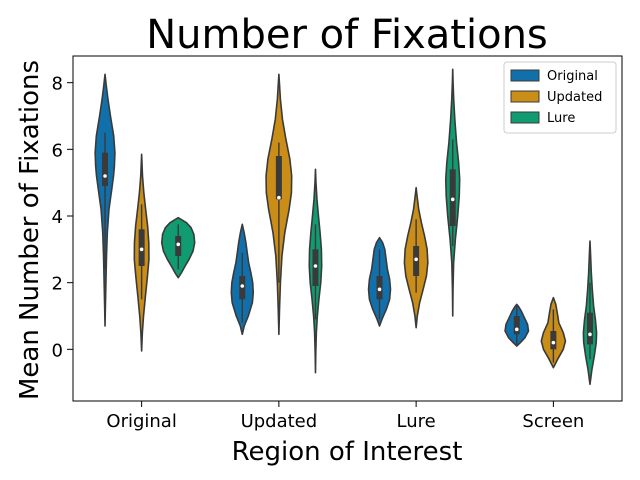  Describe the element at coordinates (572, 76) in the screenshot. I see `legend-label-original: Original` at that location.